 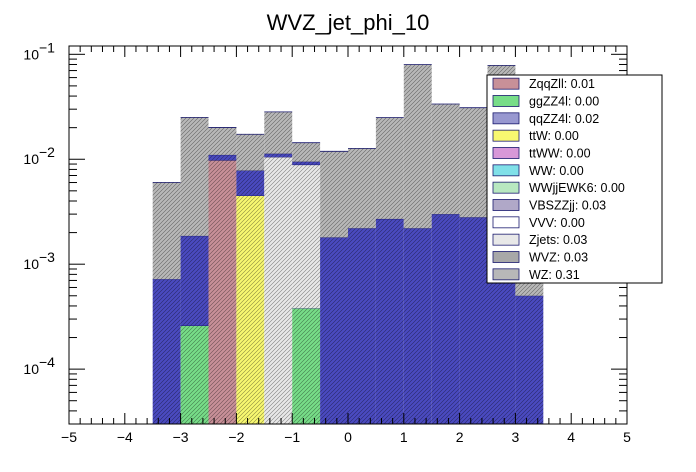 I want to click on x-tick-label: −3, so click(x=181, y=437).